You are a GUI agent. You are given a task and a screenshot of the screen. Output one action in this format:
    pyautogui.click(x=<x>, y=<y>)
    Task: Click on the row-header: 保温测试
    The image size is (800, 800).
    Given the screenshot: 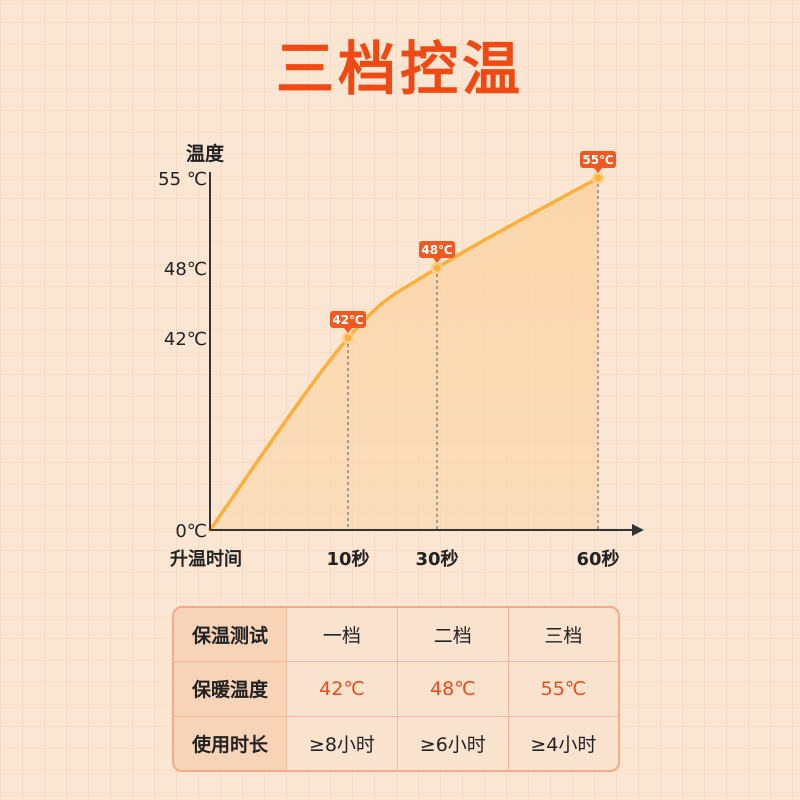 What is the action you would take?
    pyautogui.click(x=230, y=635)
    